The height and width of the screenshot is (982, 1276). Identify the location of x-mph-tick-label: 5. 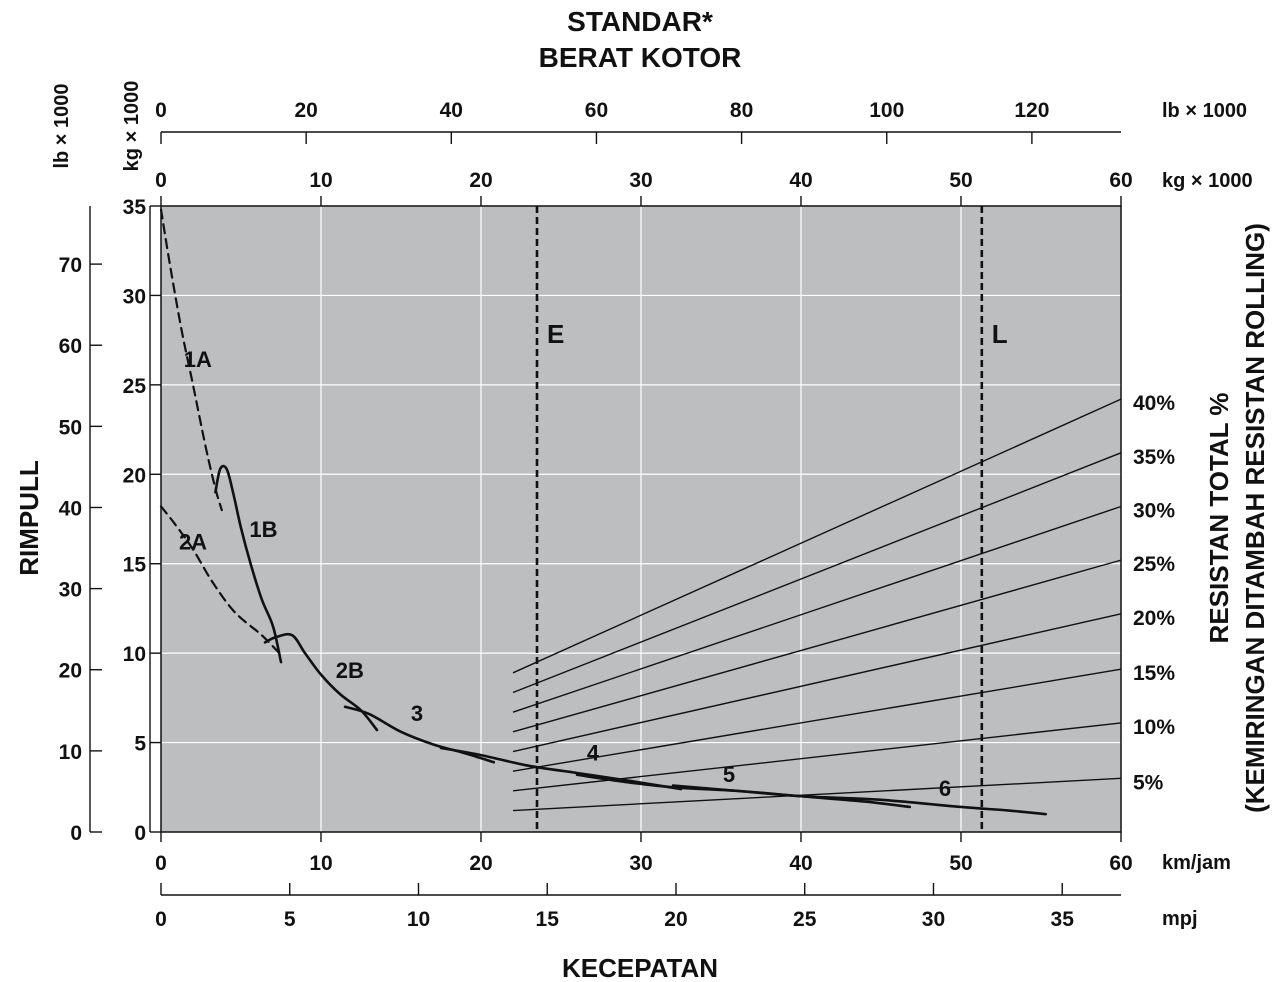
(290, 919).